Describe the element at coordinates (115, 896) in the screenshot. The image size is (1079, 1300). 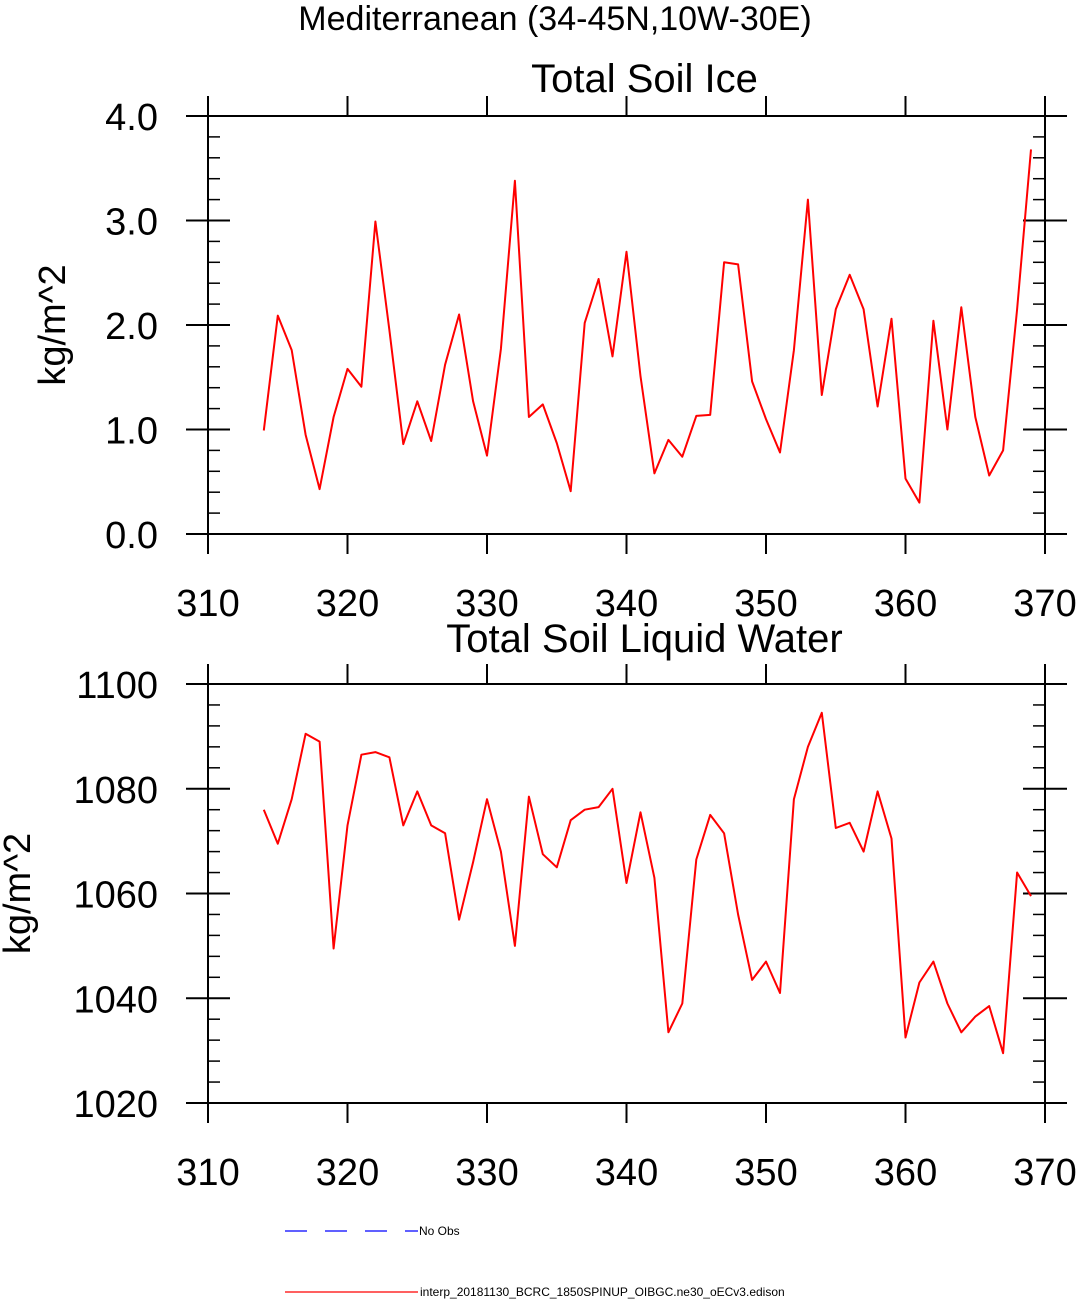
I see `y-tick-label: 1060` at that location.